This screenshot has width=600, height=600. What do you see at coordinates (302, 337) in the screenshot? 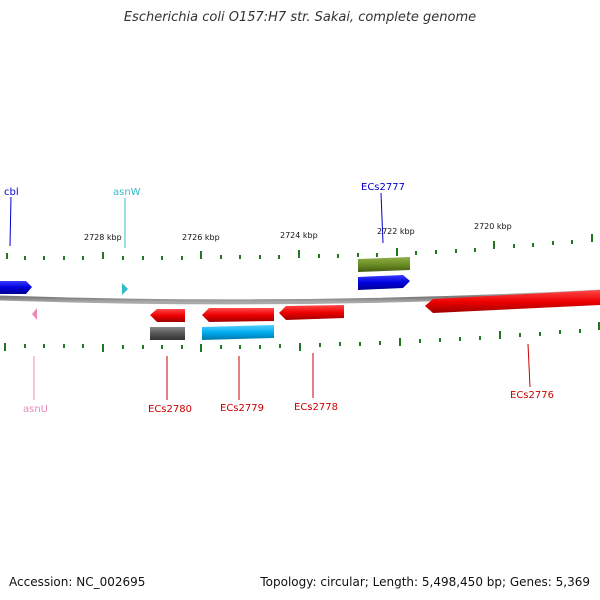
I see `lower-tick-row` at bounding box center [302, 337].